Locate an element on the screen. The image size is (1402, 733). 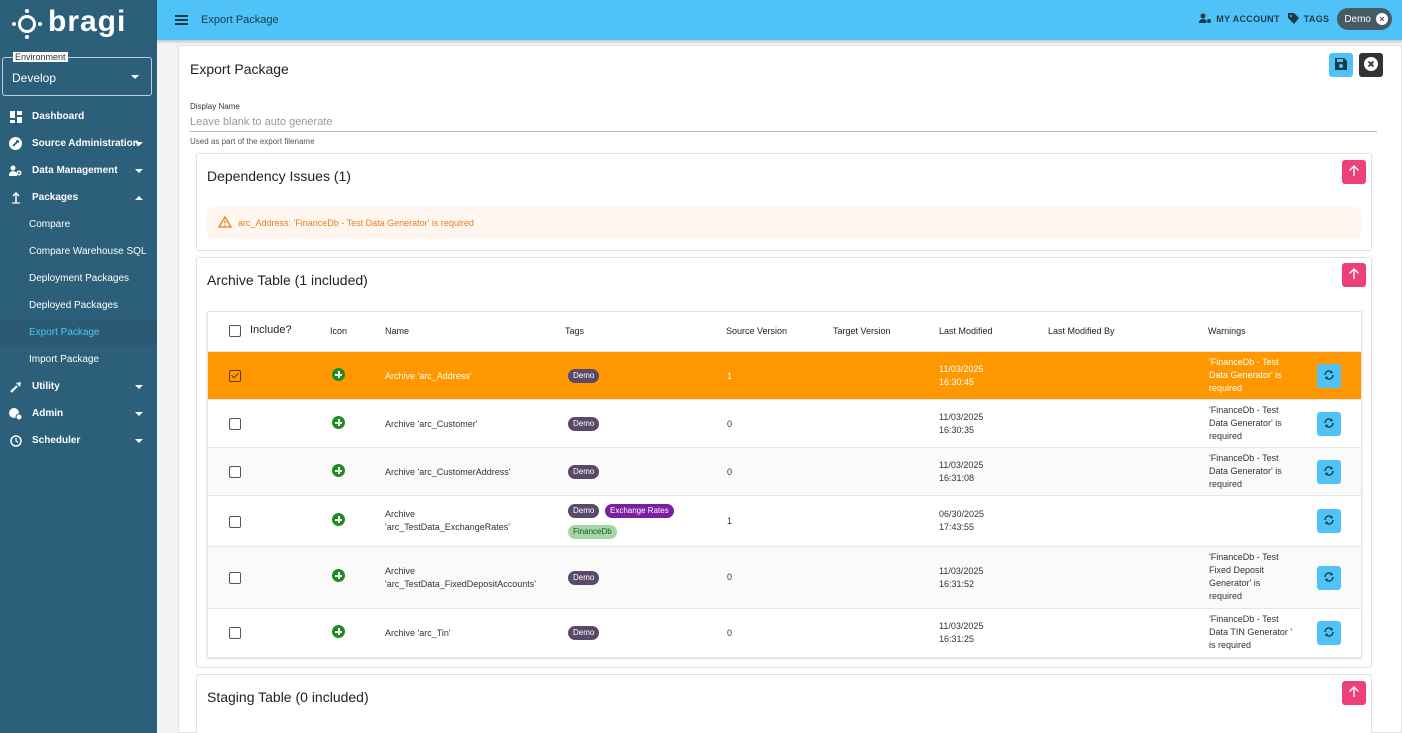
sidebar-subitem-deployment-packages: Deployment Packages is located at coordinates (79, 278).